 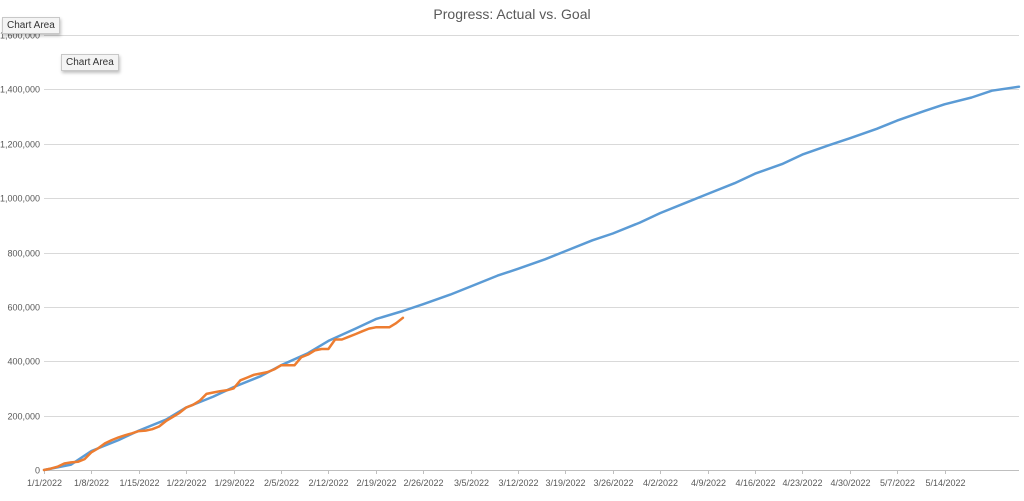 What do you see at coordinates (423, 483) in the screenshot?
I see `x-tick-label: 2/26/2022` at bounding box center [423, 483].